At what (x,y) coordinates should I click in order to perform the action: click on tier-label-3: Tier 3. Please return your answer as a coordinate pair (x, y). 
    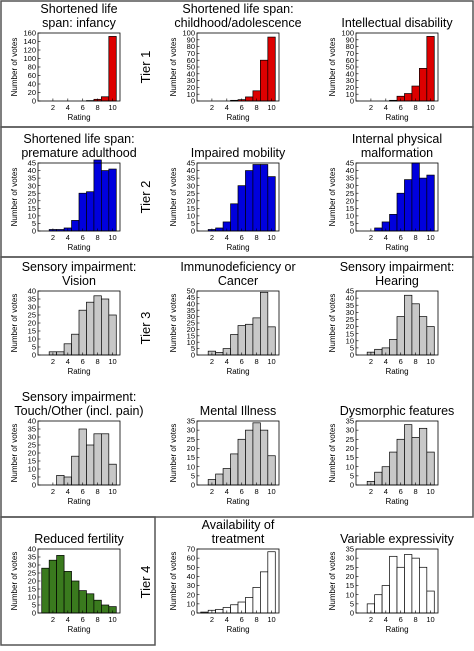
    Looking at the image, I should click on (145, 328).